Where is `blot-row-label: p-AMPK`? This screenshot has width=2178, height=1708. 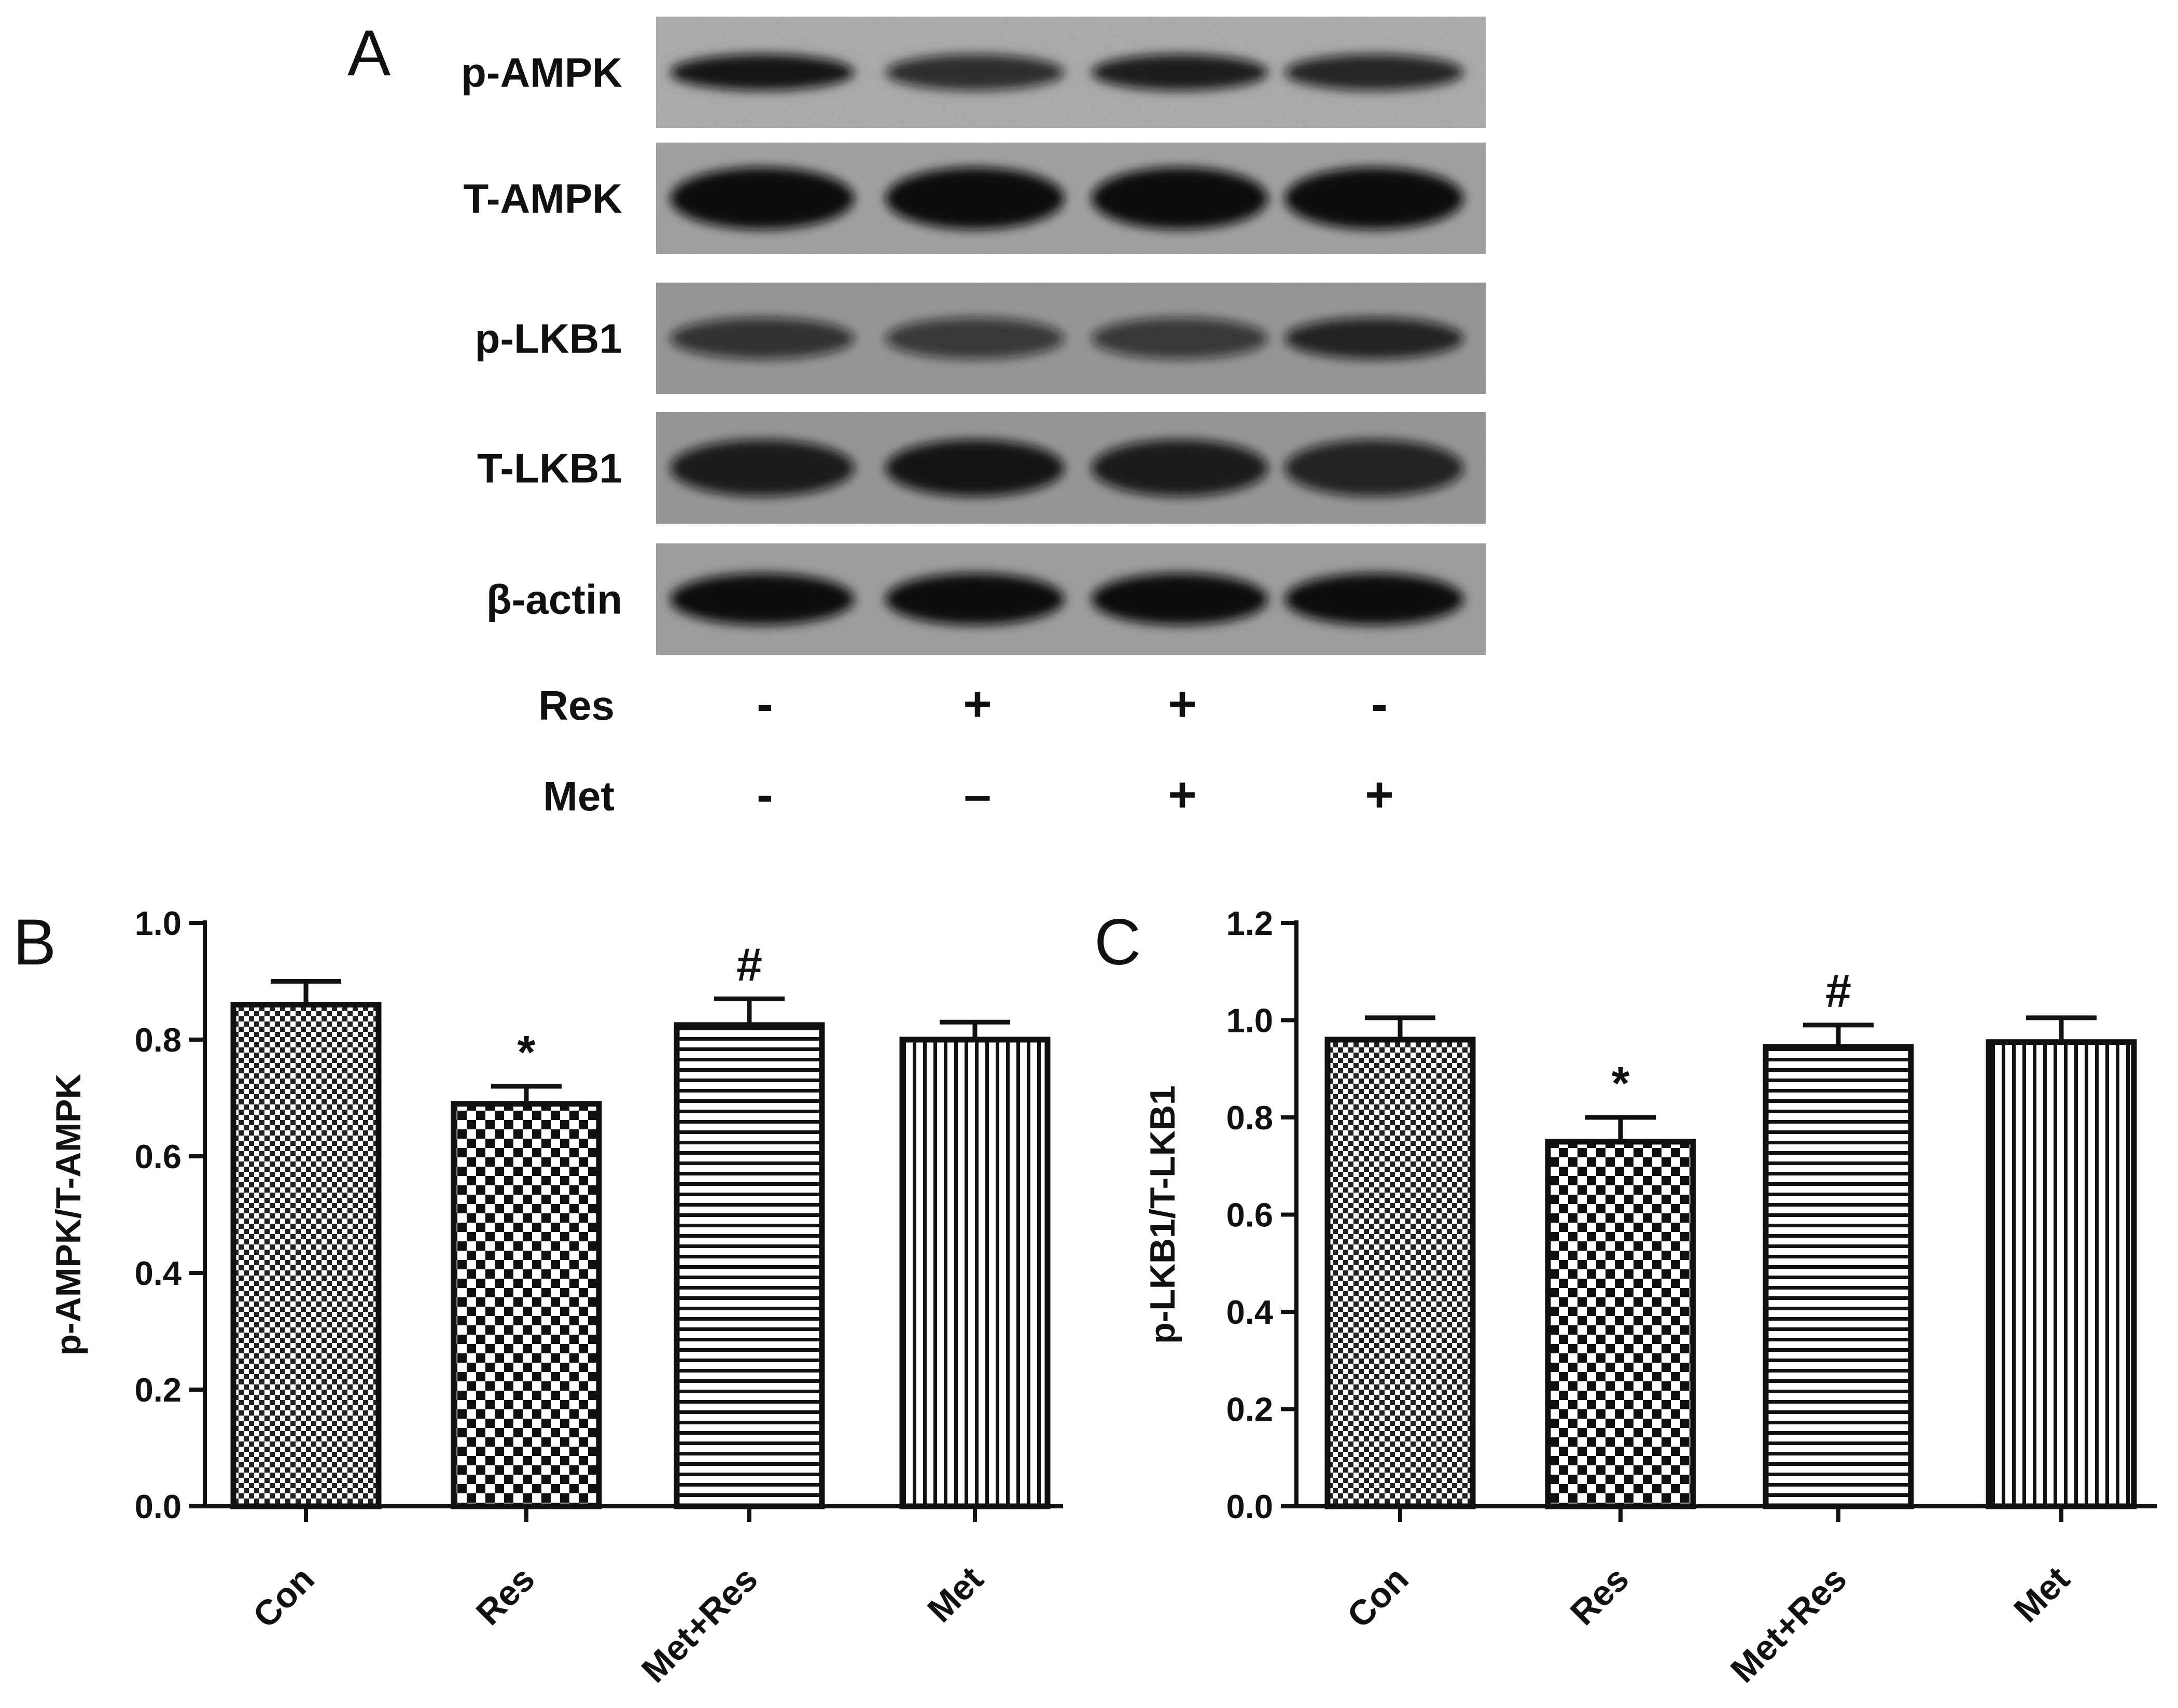
blot-row-label: p-AMPK is located at coordinates (541, 73).